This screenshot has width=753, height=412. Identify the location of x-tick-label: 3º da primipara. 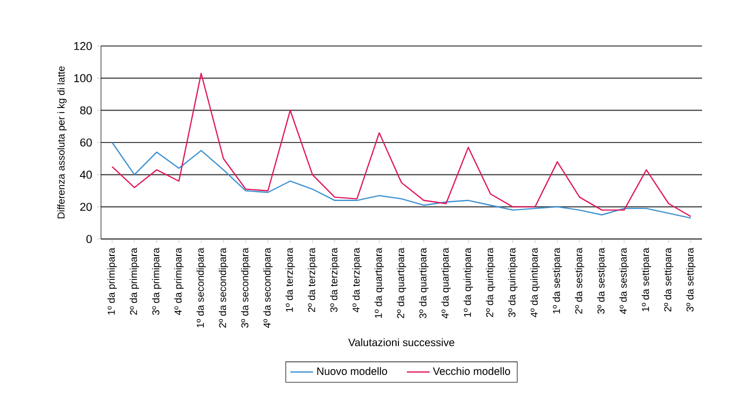
(157, 281).